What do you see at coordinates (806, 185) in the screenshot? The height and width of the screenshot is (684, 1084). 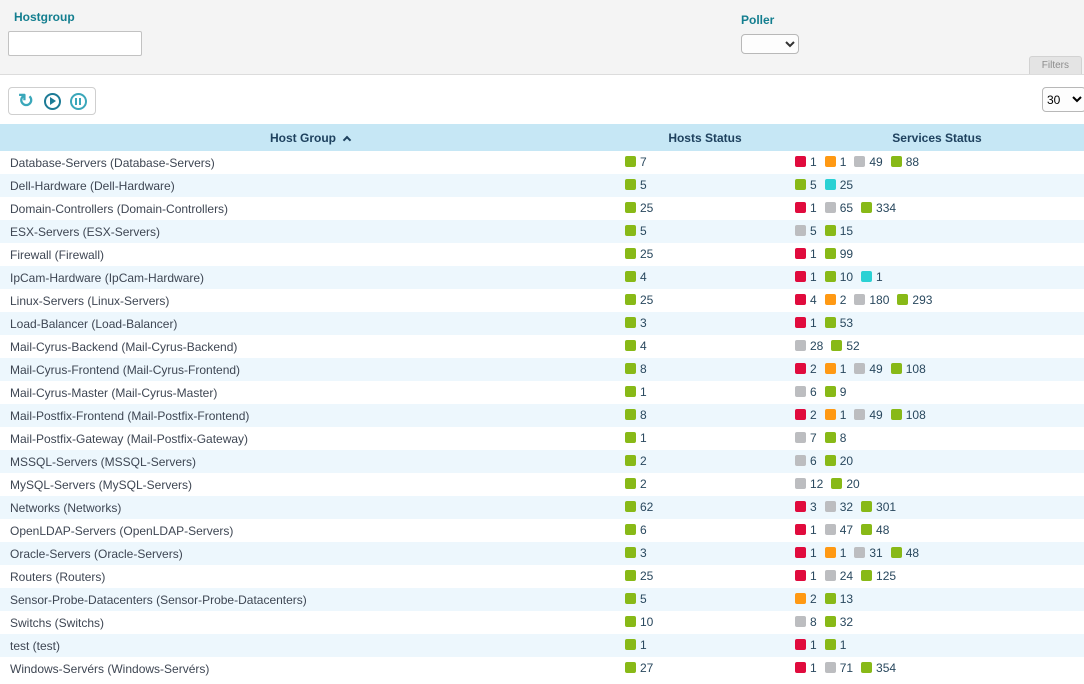 I see `status-badge-ok: 5` at bounding box center [806, 185].